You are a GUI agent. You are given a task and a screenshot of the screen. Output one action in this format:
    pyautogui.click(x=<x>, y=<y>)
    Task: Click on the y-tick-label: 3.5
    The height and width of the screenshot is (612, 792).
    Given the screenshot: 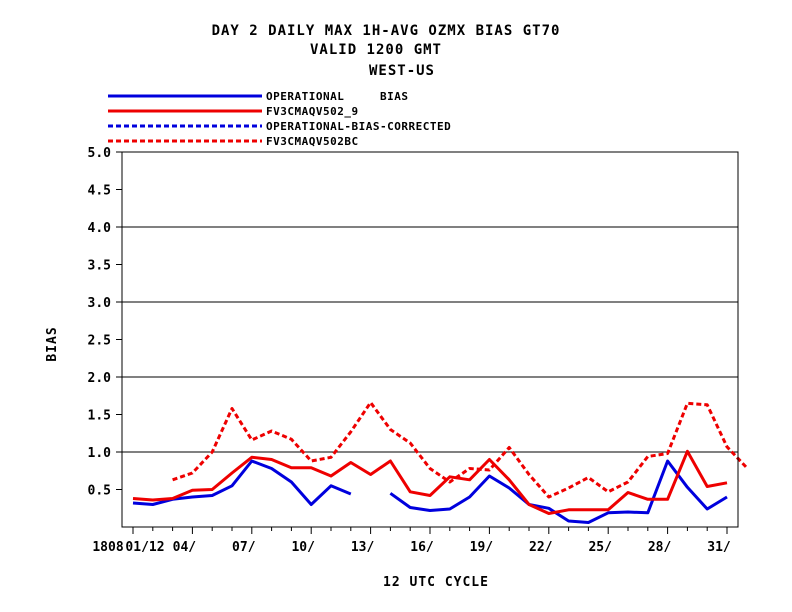 What is the action you would take?
    pyautogui.click(x=99, y=266)
    